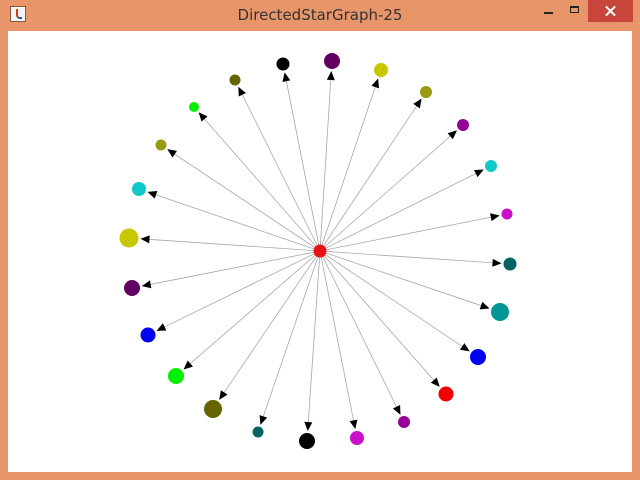 The width and height of the screenshot is (640, 480). I want to click on center-node, so click(320, 251).